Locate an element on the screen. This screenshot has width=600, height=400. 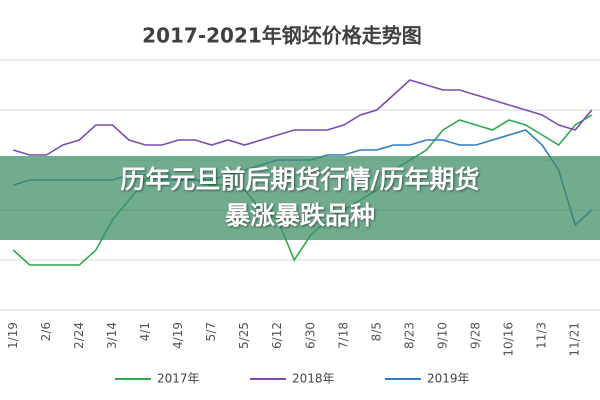
banner-line: 暴涨暴跌品种 is located at coordinates (299, 215).